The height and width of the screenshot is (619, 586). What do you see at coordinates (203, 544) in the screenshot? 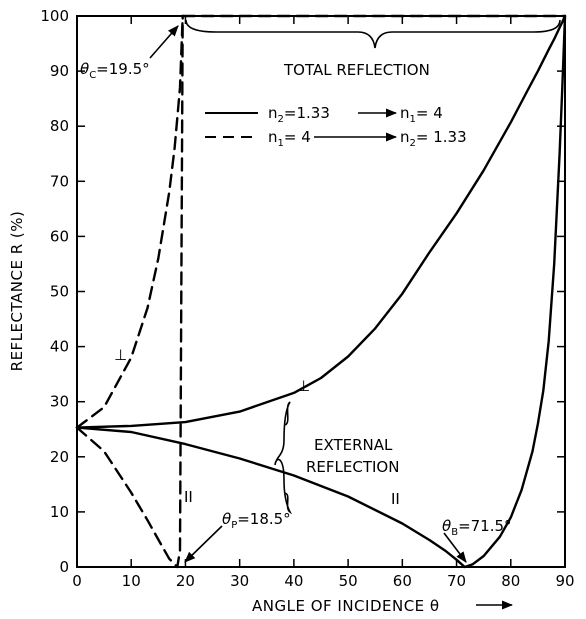
I see `theta-p-arrow` at bounding box center [203, 544].